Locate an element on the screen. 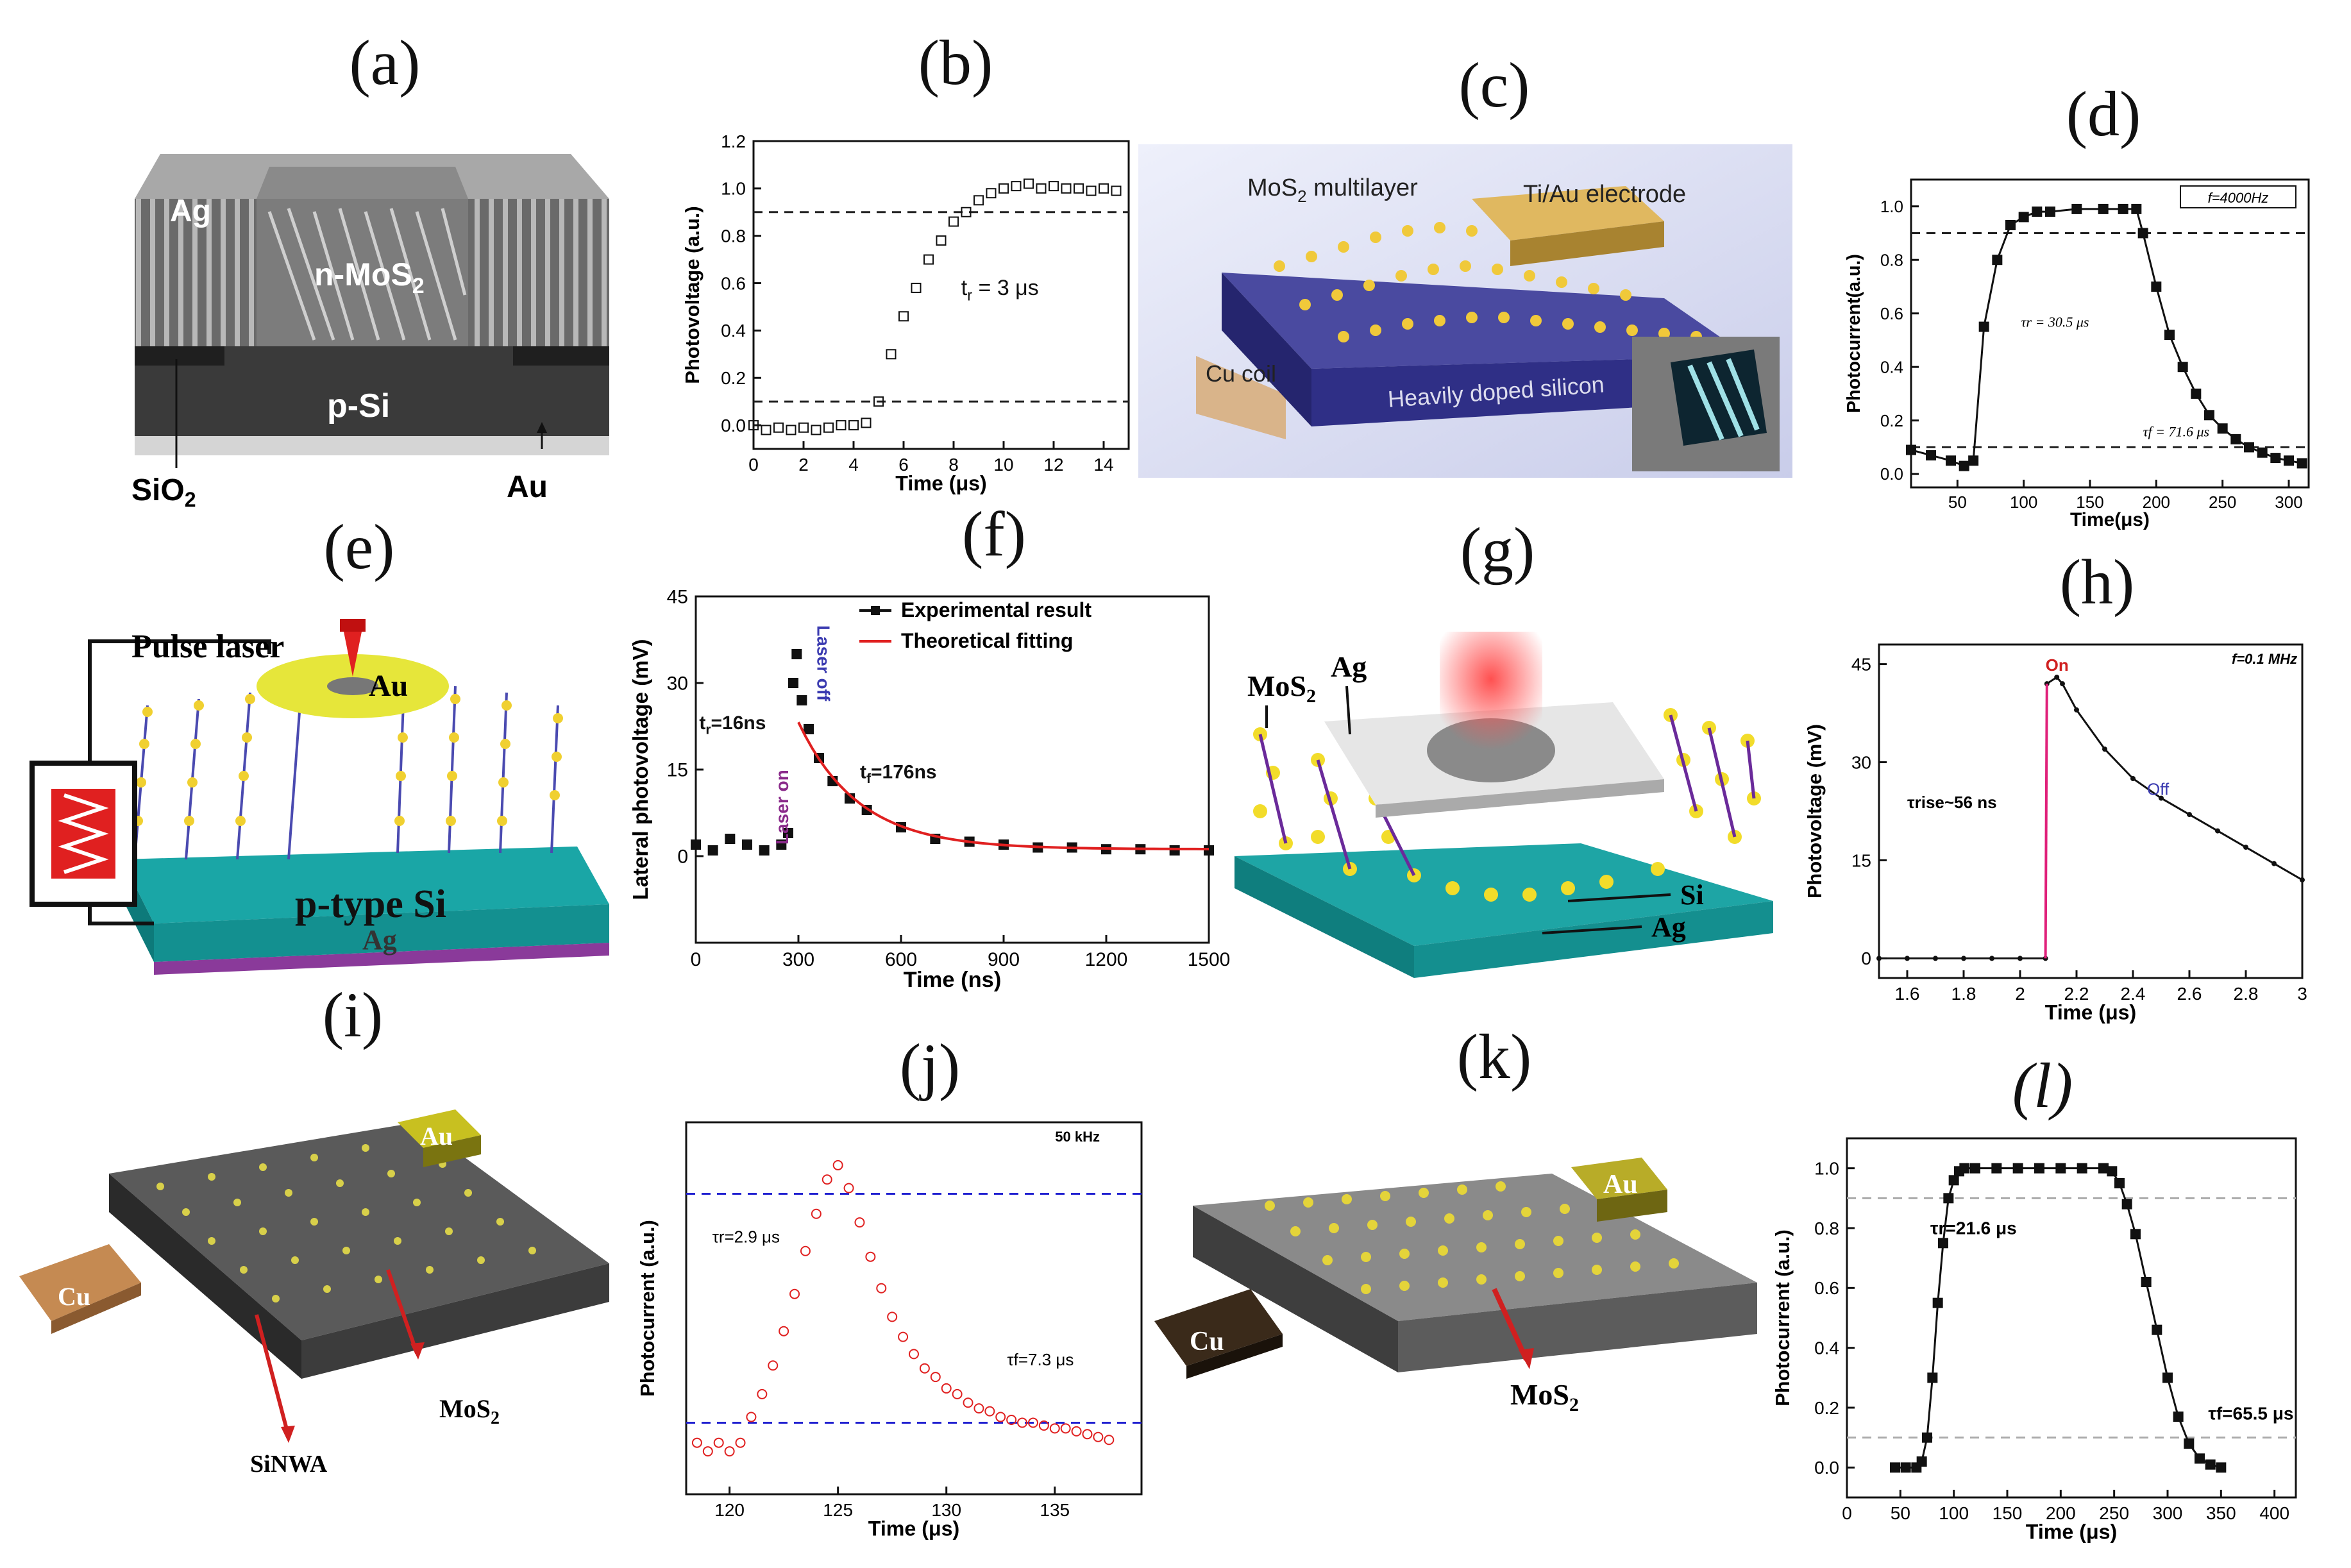 The height and width of the screenshot is (1568, 2351). y-tick-label: 0.0 is located at coordinates (733, 426).